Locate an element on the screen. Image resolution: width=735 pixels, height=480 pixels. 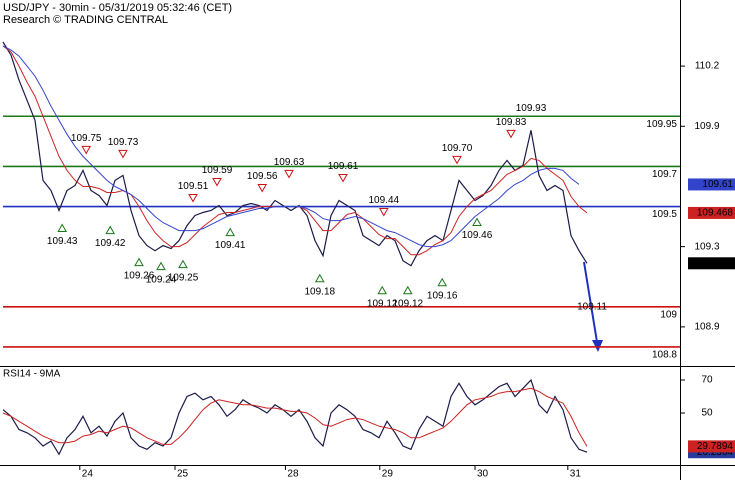
target-label: 109.11 is located at coordinates (592, 307).